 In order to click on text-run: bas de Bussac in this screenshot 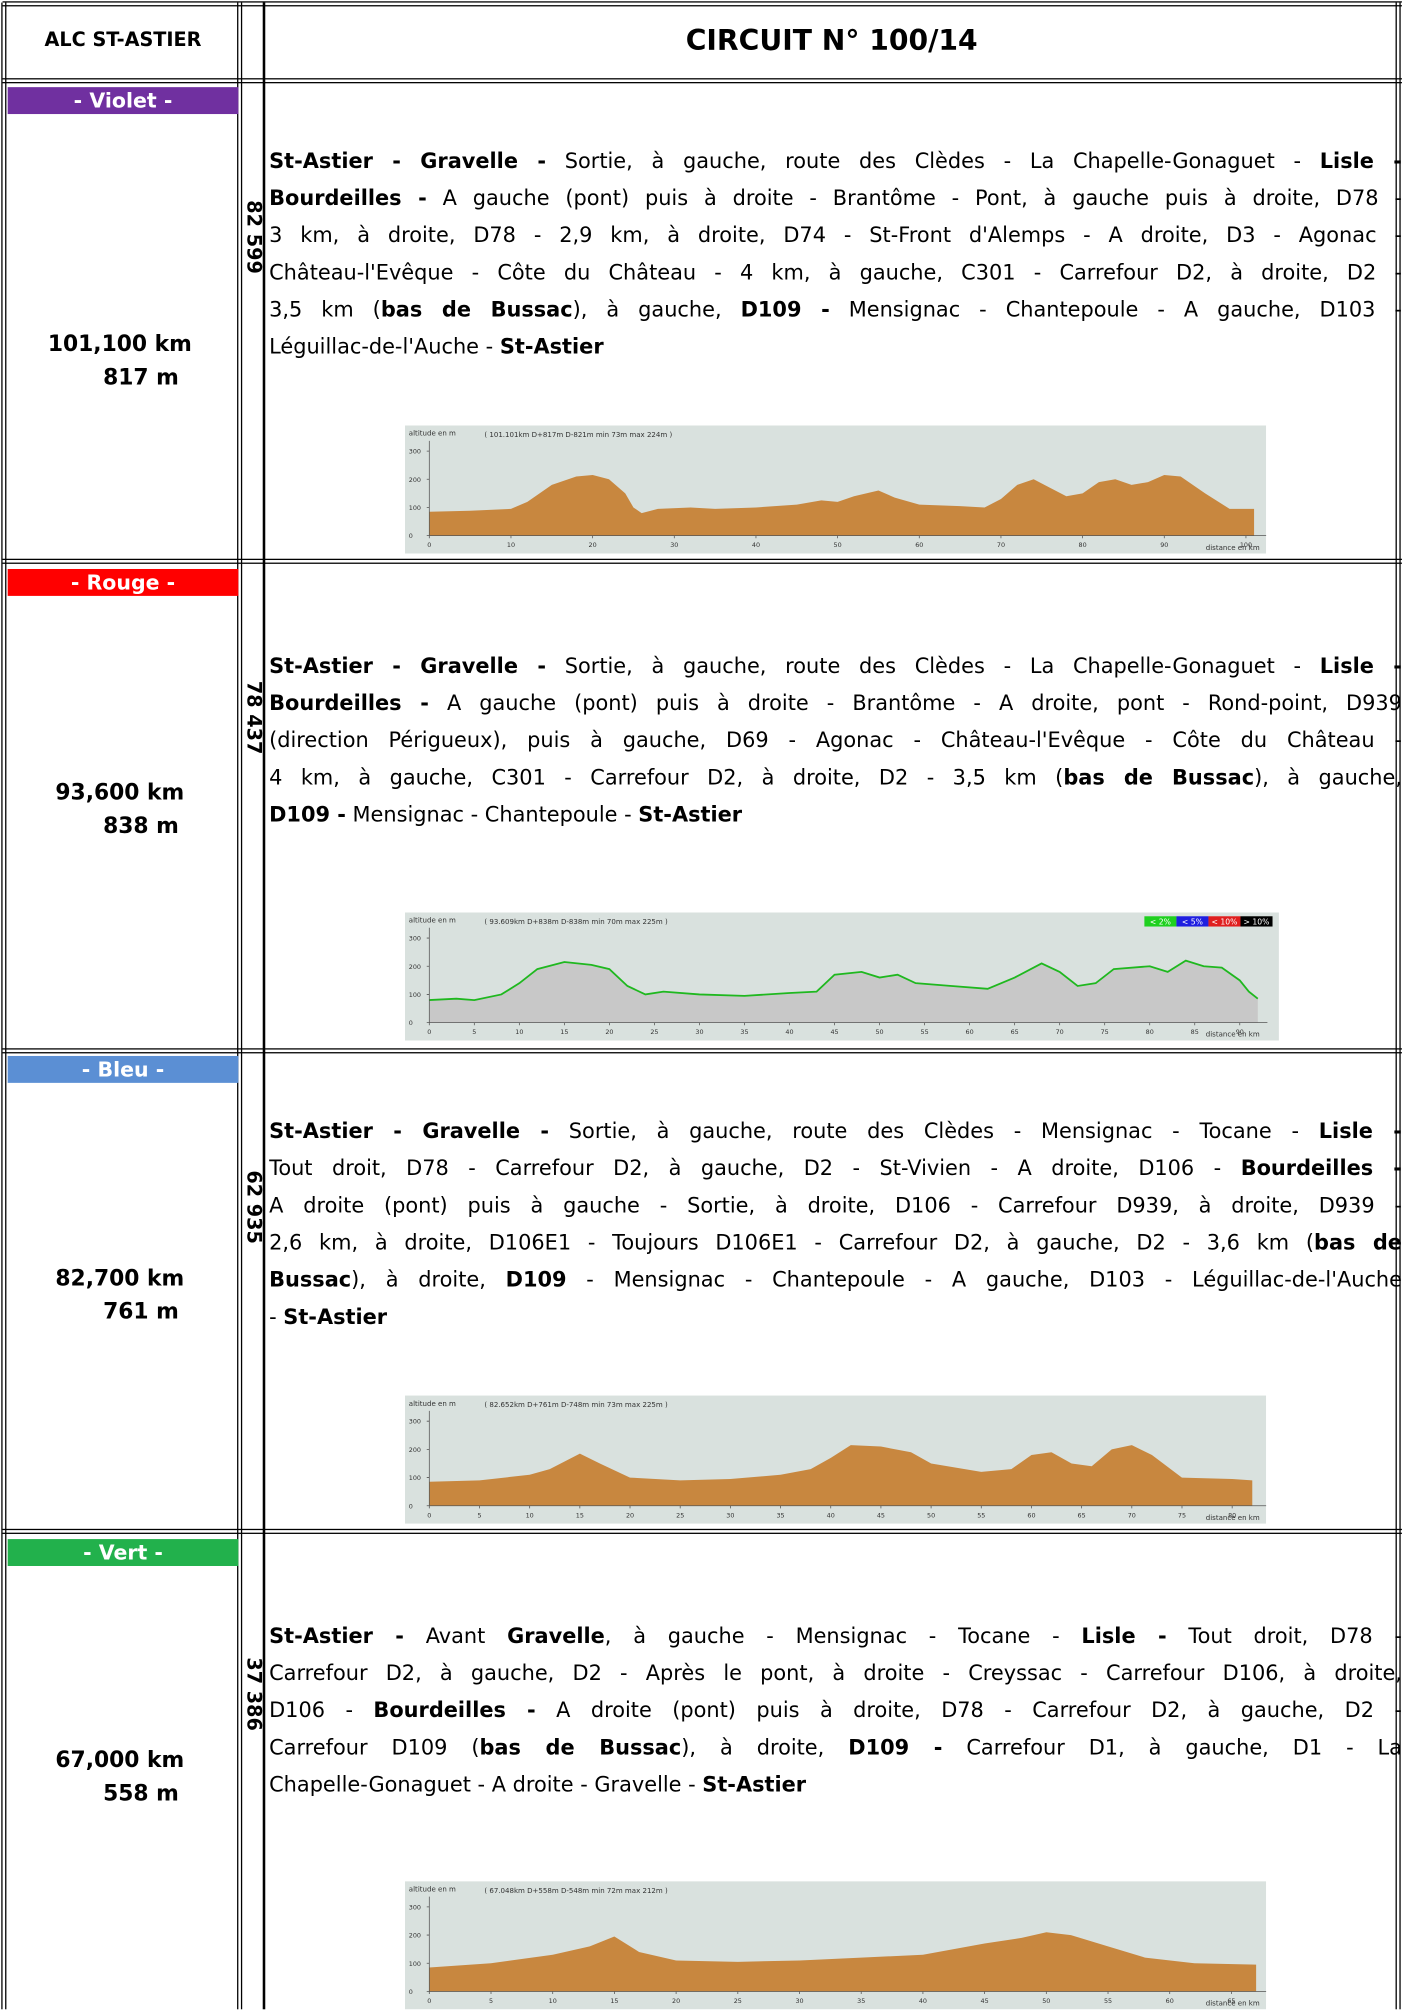, I will do `click(580, 1747)`.